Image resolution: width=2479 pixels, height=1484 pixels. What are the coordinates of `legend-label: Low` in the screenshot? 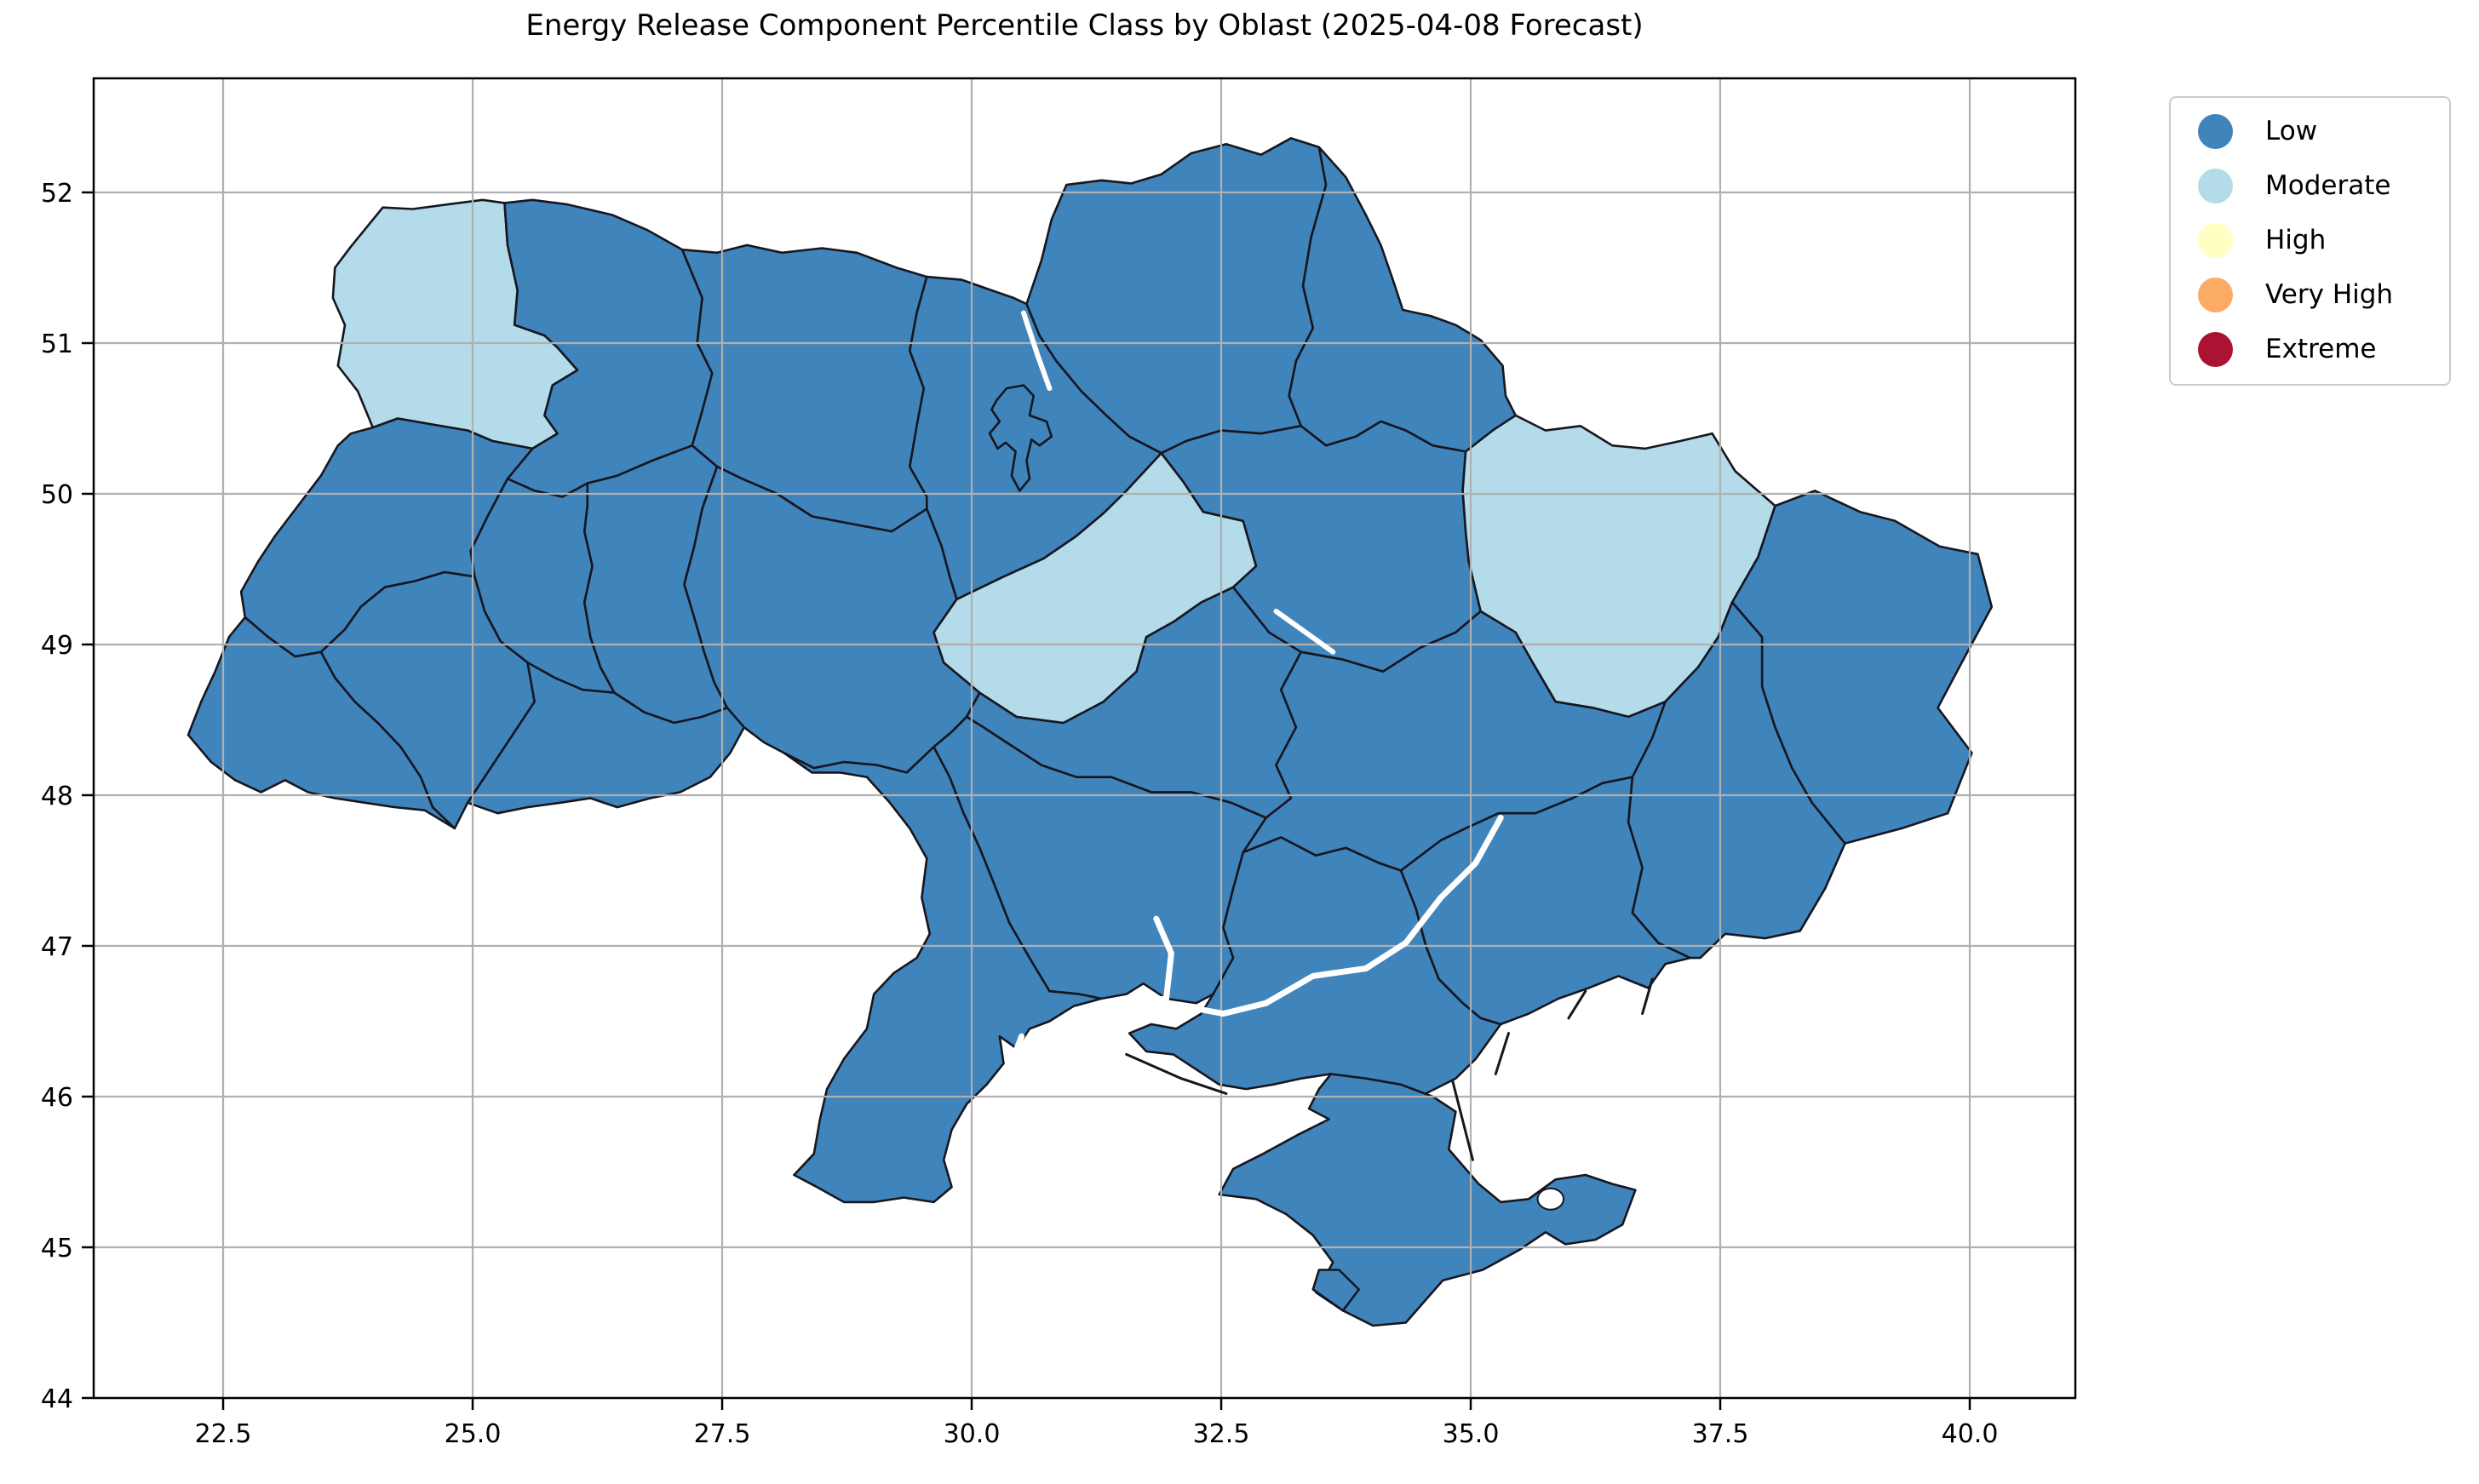 It's located at (2291, 131).